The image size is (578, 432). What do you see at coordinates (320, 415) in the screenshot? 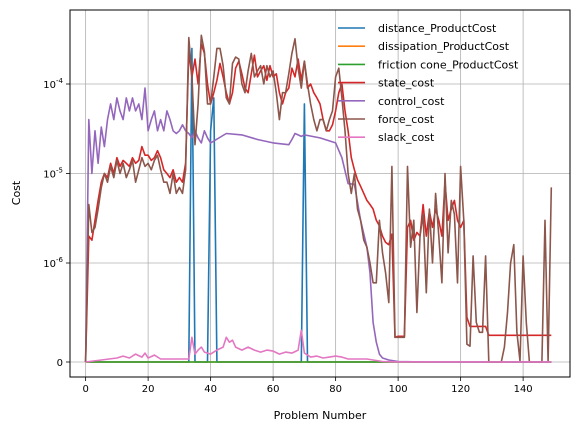
I see `x-axis-label: Problem Number` at bounding box center [320, 415].